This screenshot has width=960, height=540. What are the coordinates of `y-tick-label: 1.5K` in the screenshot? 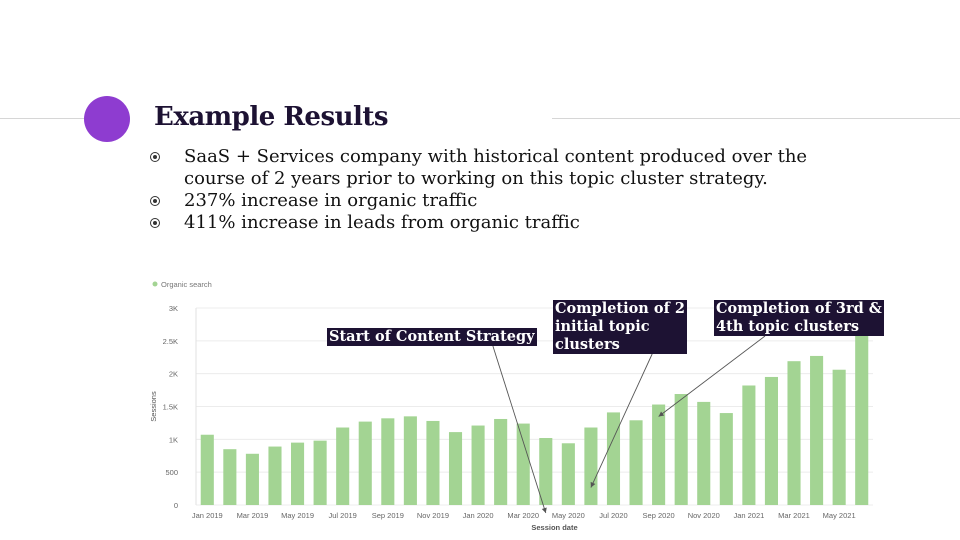 It's located at (170, 407).